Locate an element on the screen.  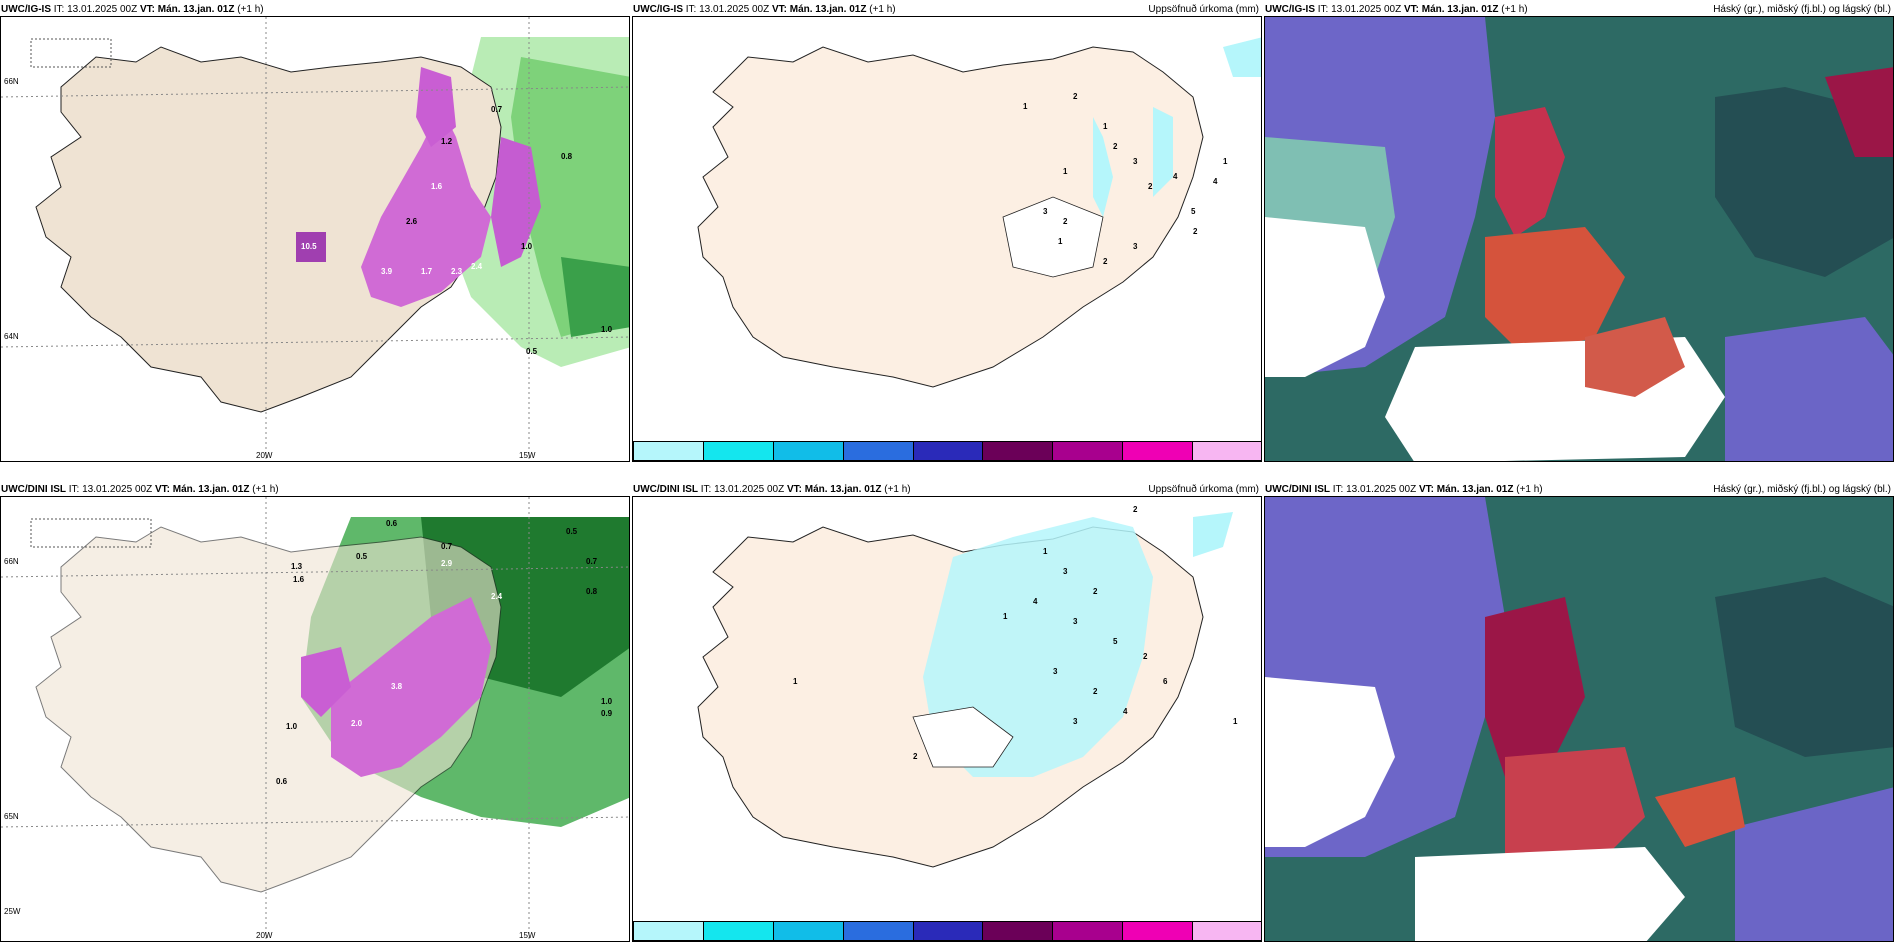
precip-title: Uppsöfnuð úrkoma (mm) is located at coordinates (1203, 9).